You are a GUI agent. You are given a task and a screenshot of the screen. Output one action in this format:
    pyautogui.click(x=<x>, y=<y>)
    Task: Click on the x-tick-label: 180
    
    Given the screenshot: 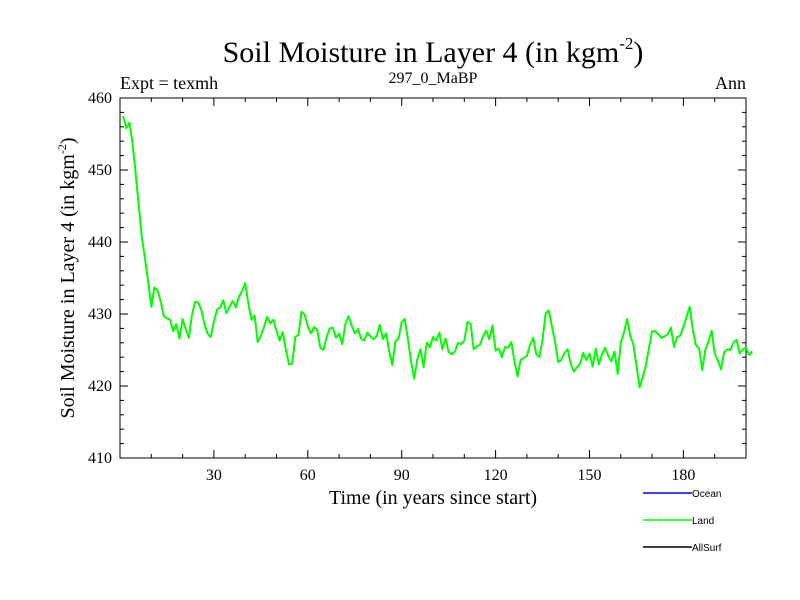 What is the action you would take?
    pyautogui.click(x=683, y=475)
    